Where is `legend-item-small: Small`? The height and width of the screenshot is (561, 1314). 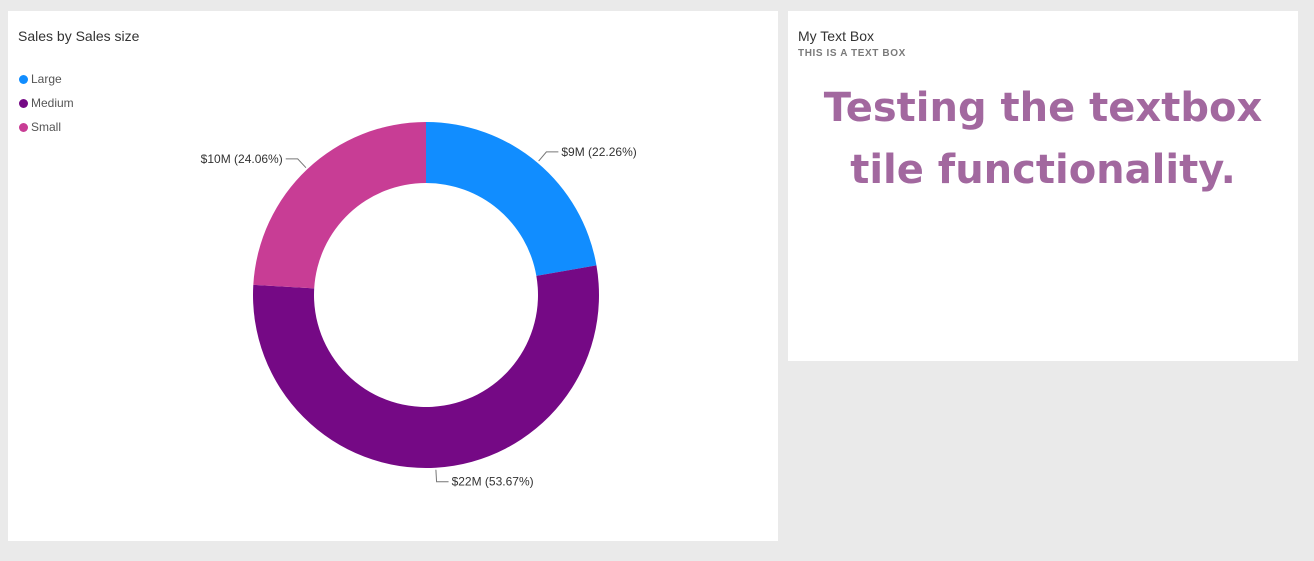
legend-item-small: Small is located at coordinates (46, 127).